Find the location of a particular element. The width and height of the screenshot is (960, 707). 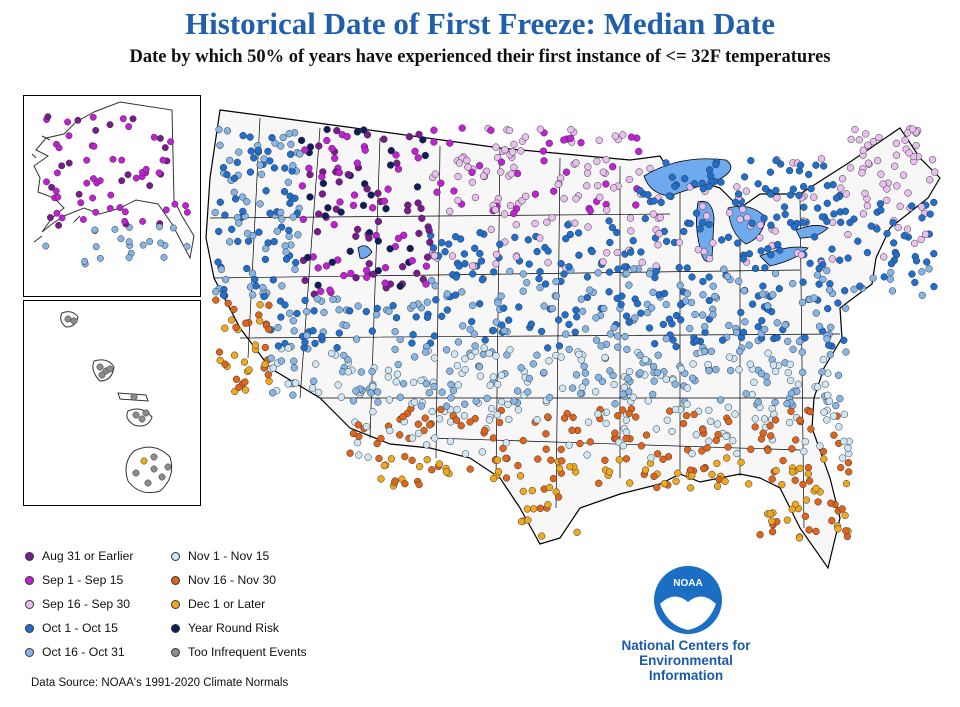

alaska-outline is located at coordinates (114, 180).